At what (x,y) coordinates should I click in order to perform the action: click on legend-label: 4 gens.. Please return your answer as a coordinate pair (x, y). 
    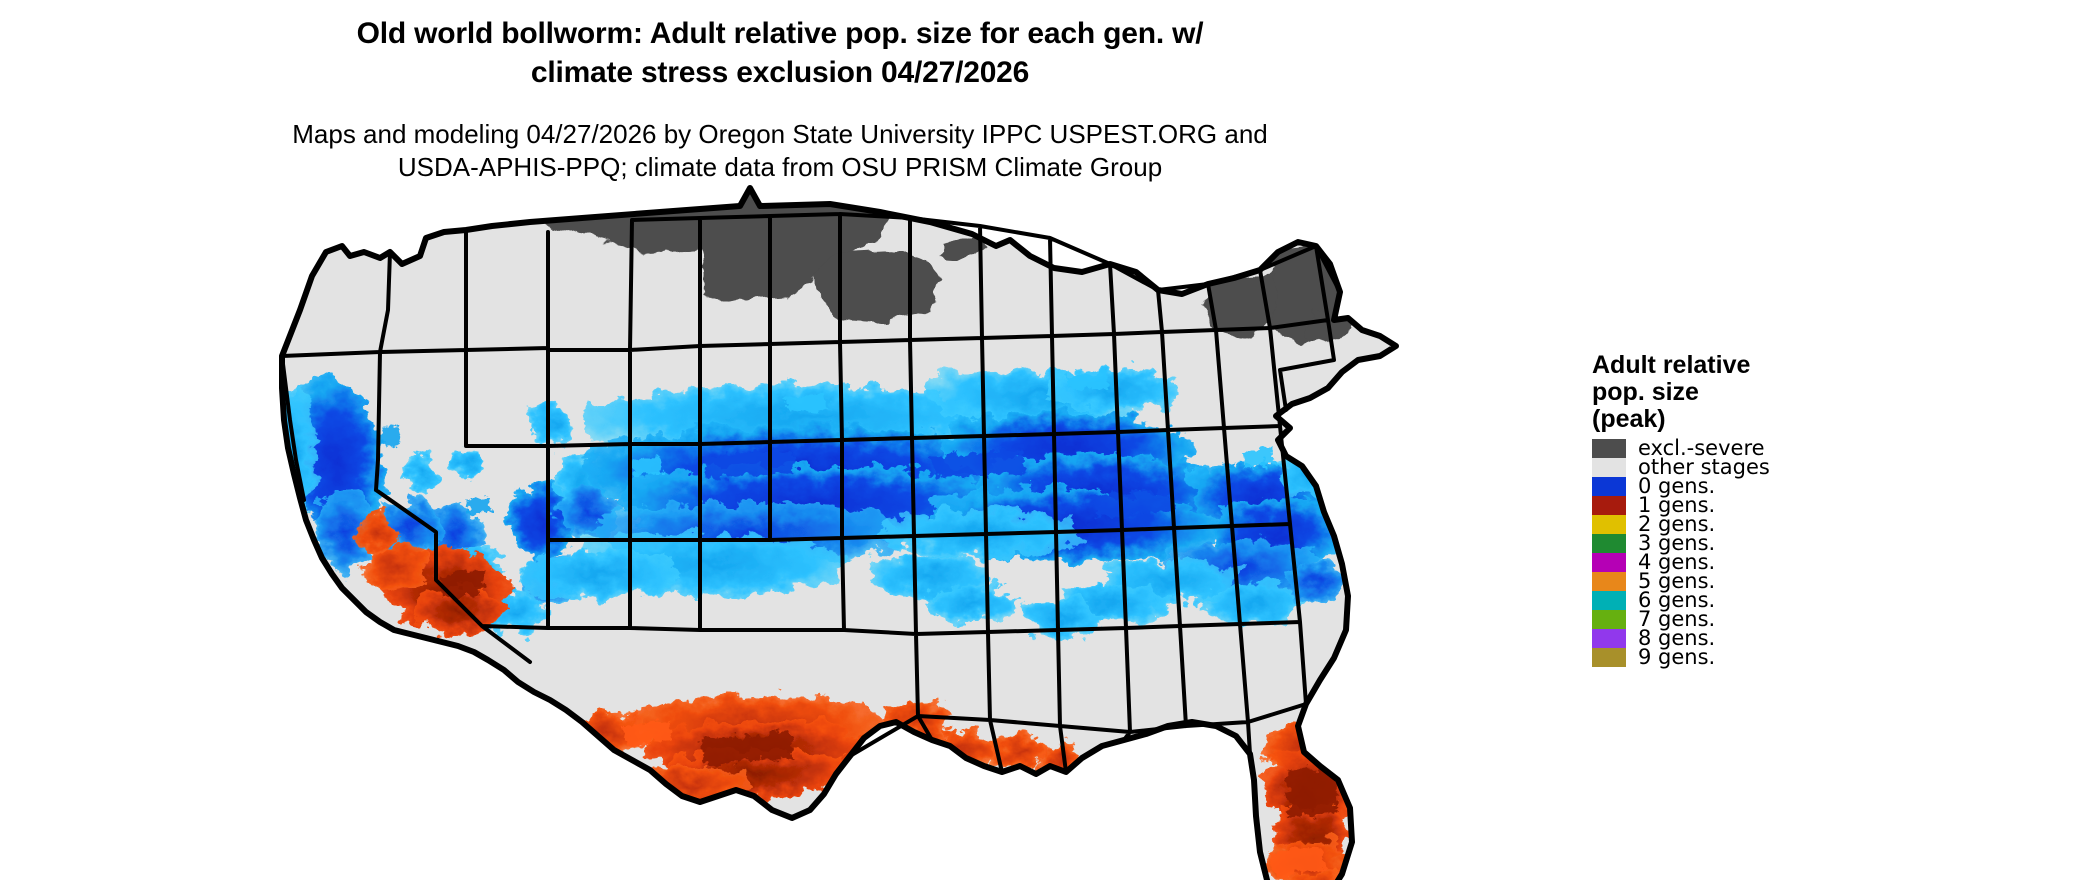
    Looking at the image, I should click on (1677, 562).